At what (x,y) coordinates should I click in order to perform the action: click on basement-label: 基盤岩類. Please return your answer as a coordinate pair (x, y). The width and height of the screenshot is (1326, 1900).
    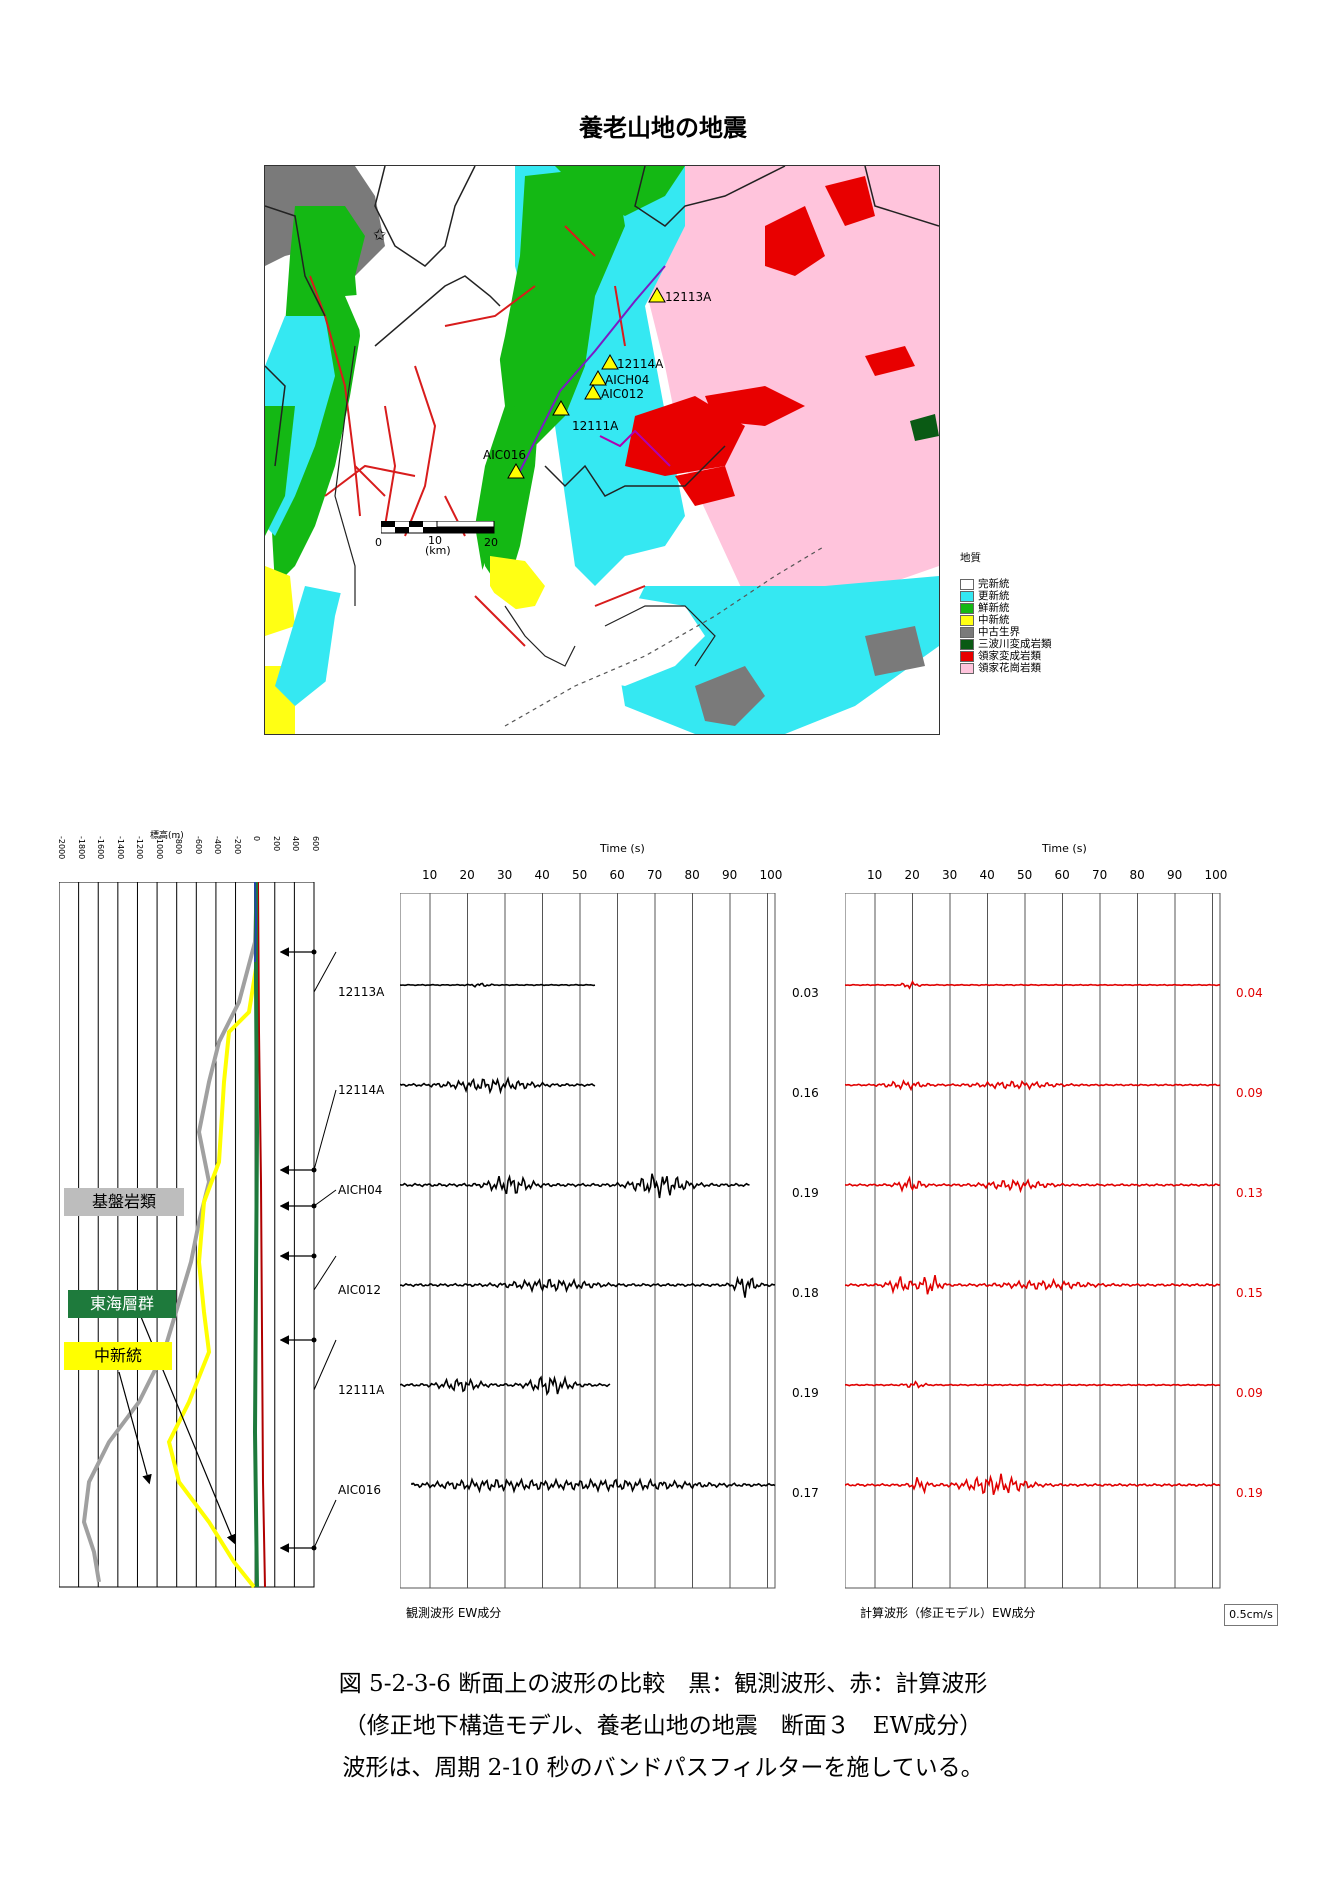
    Looking at the image, I should click on (124, 1202).